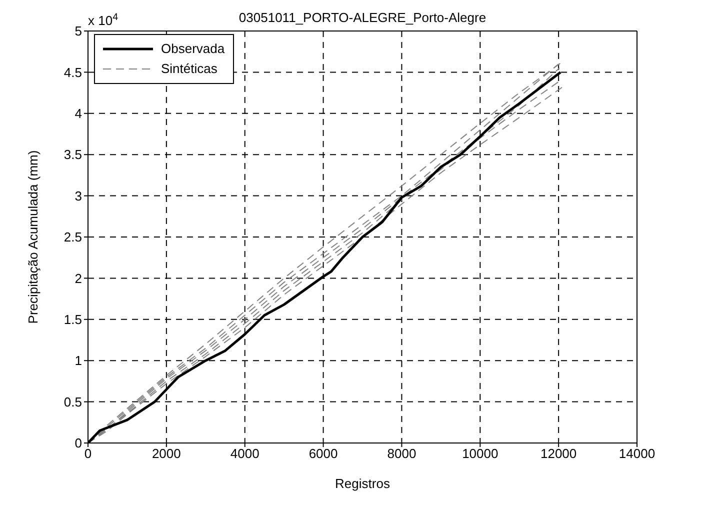  I want to click on y-tick-label: 3, so click(78, 196).